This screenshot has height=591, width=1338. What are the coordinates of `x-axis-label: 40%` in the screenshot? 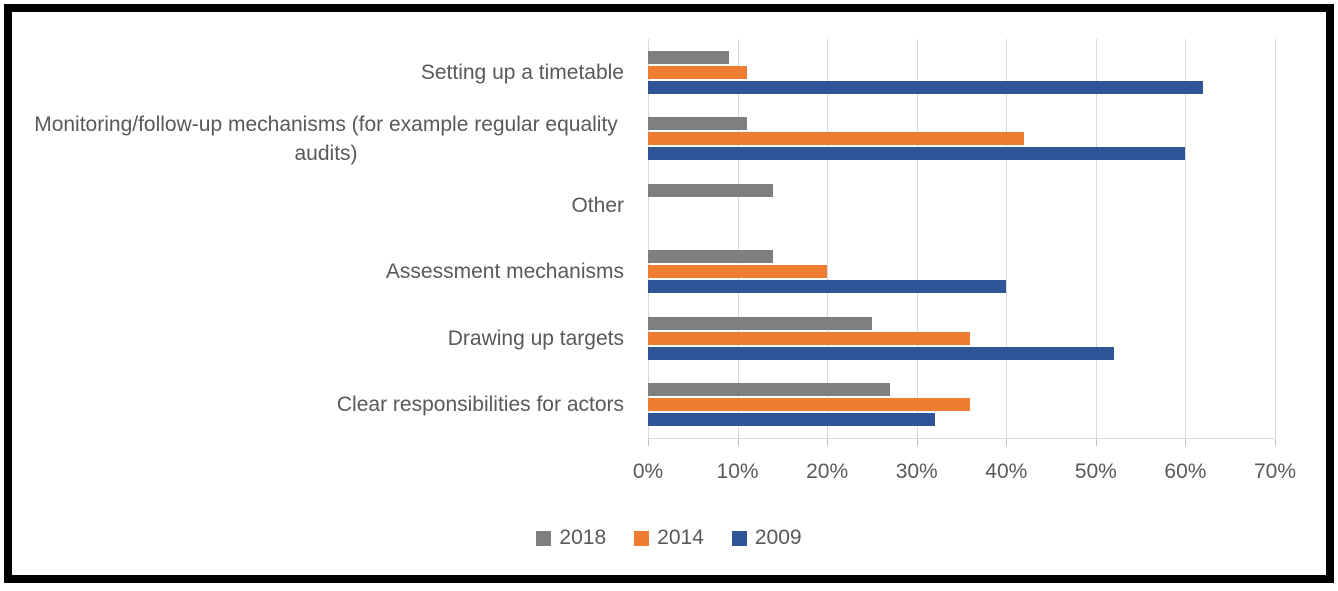 It's located at (1006, 471).